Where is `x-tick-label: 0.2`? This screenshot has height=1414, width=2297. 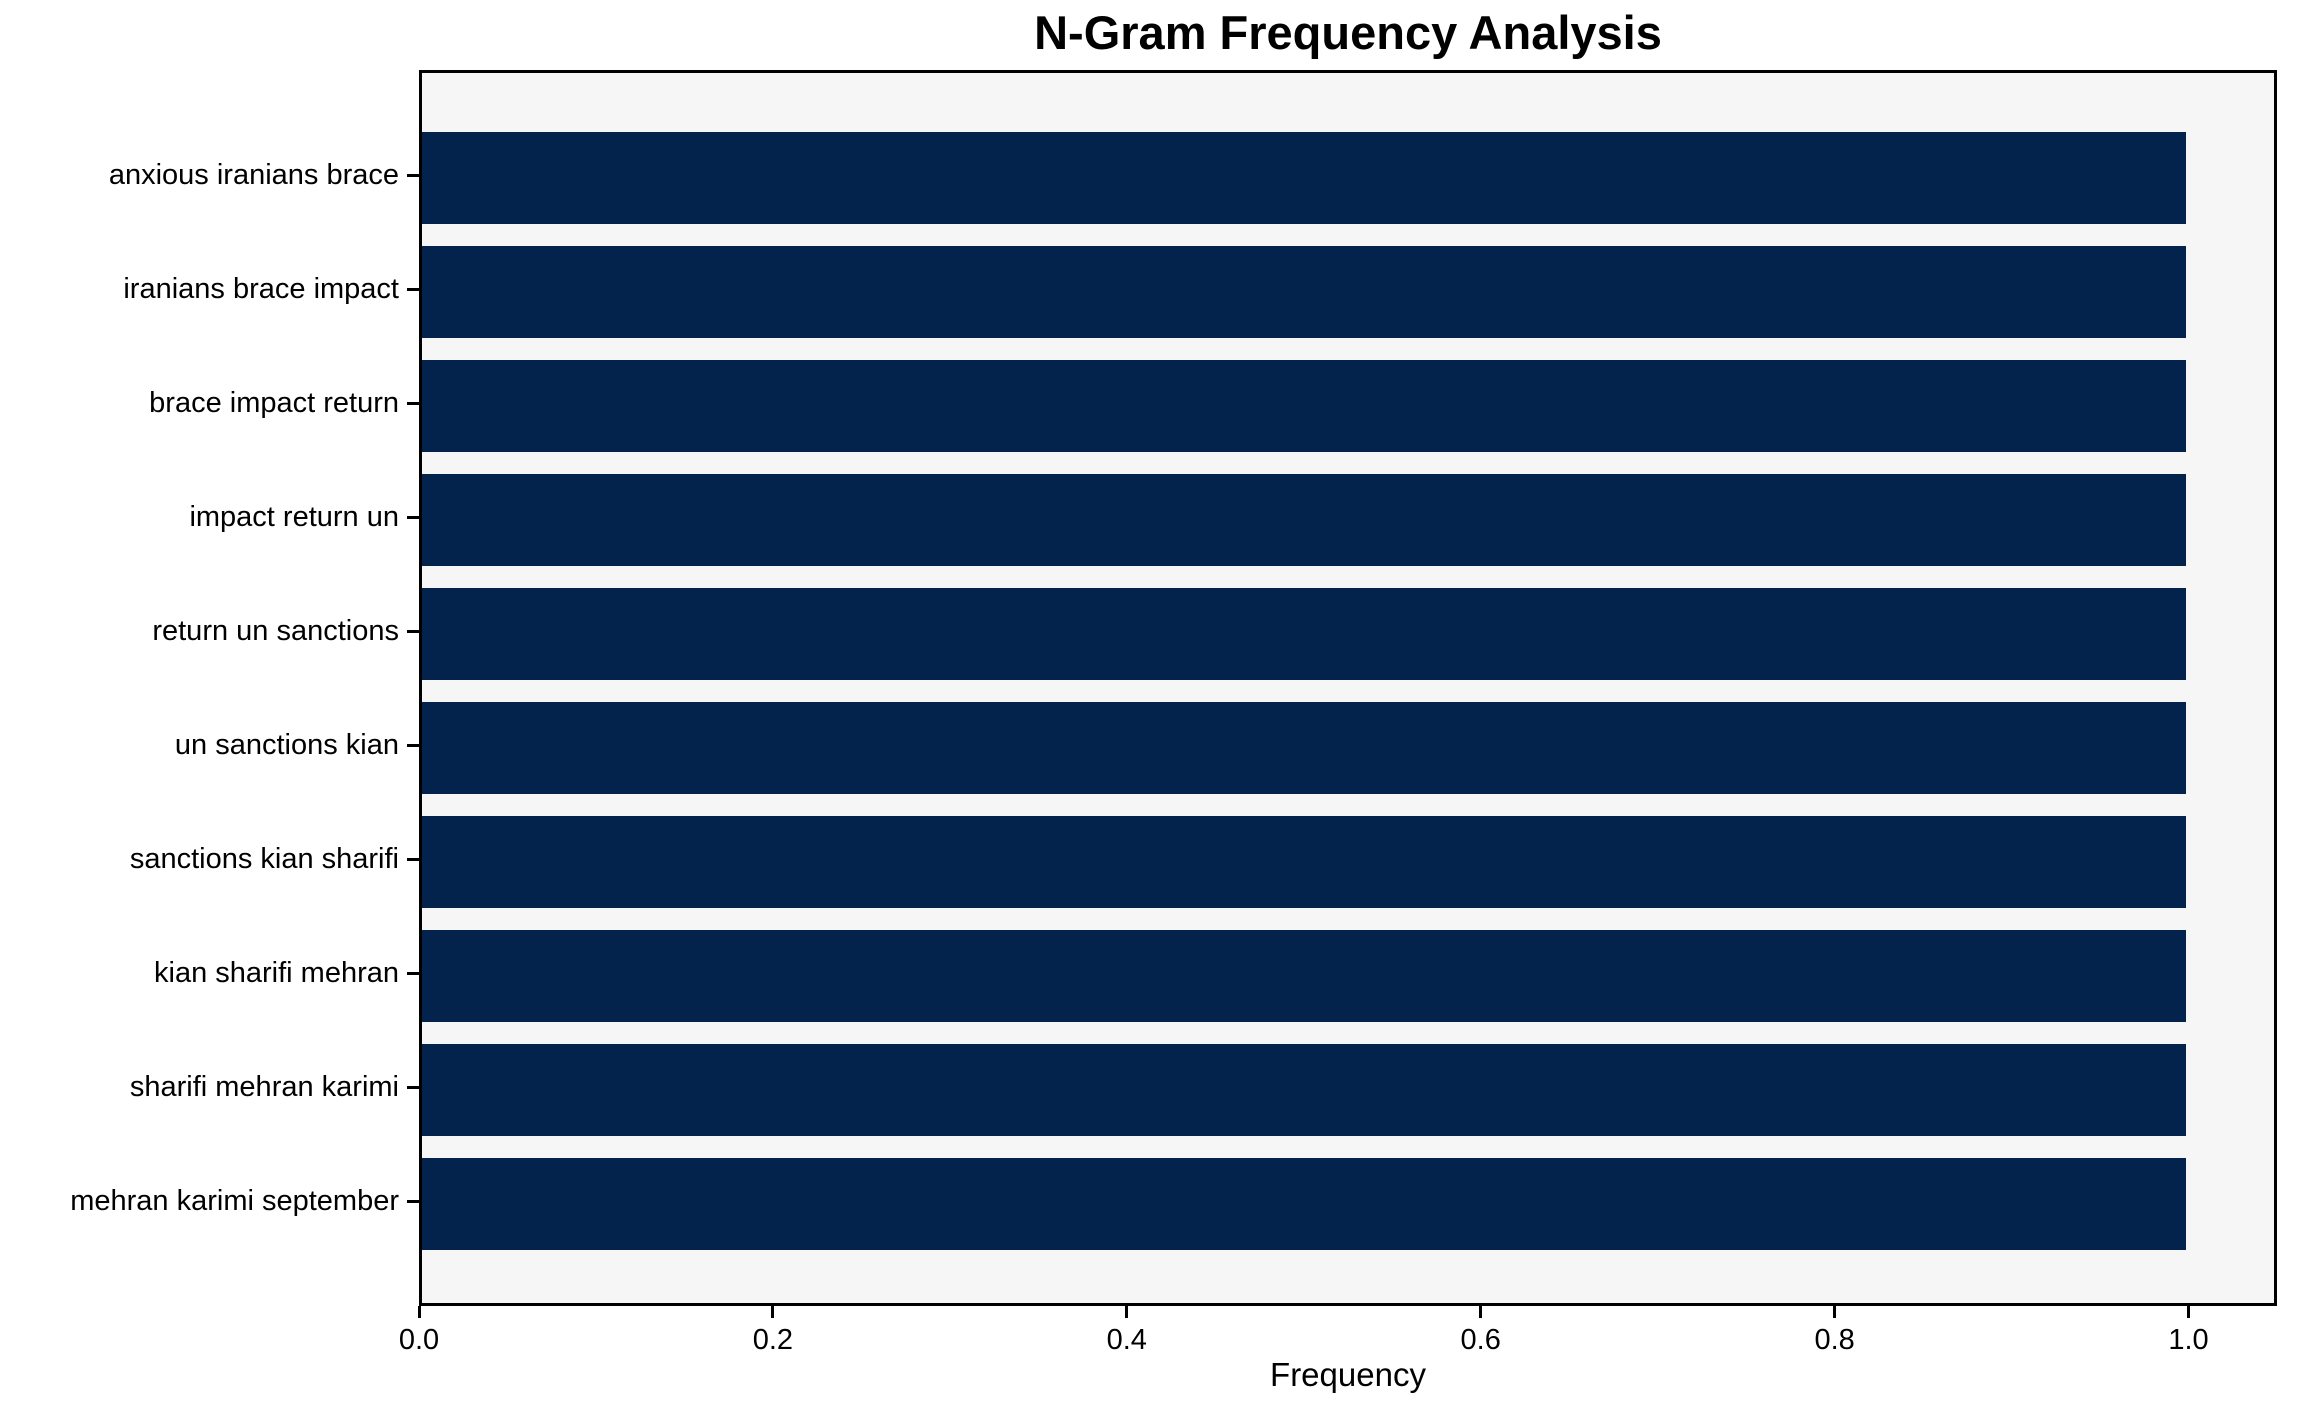 x-tick-label: 0.2 is located at coordinates (773, 1340).